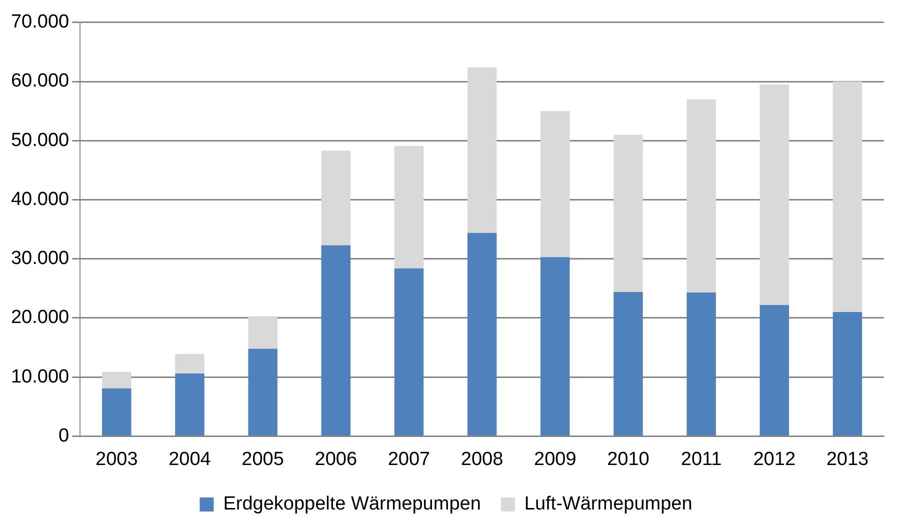  What do you see at coordinates (40, 317) in the screenshot?
I see `y-tick-label: 20.000` at bounding box center [40, 317].